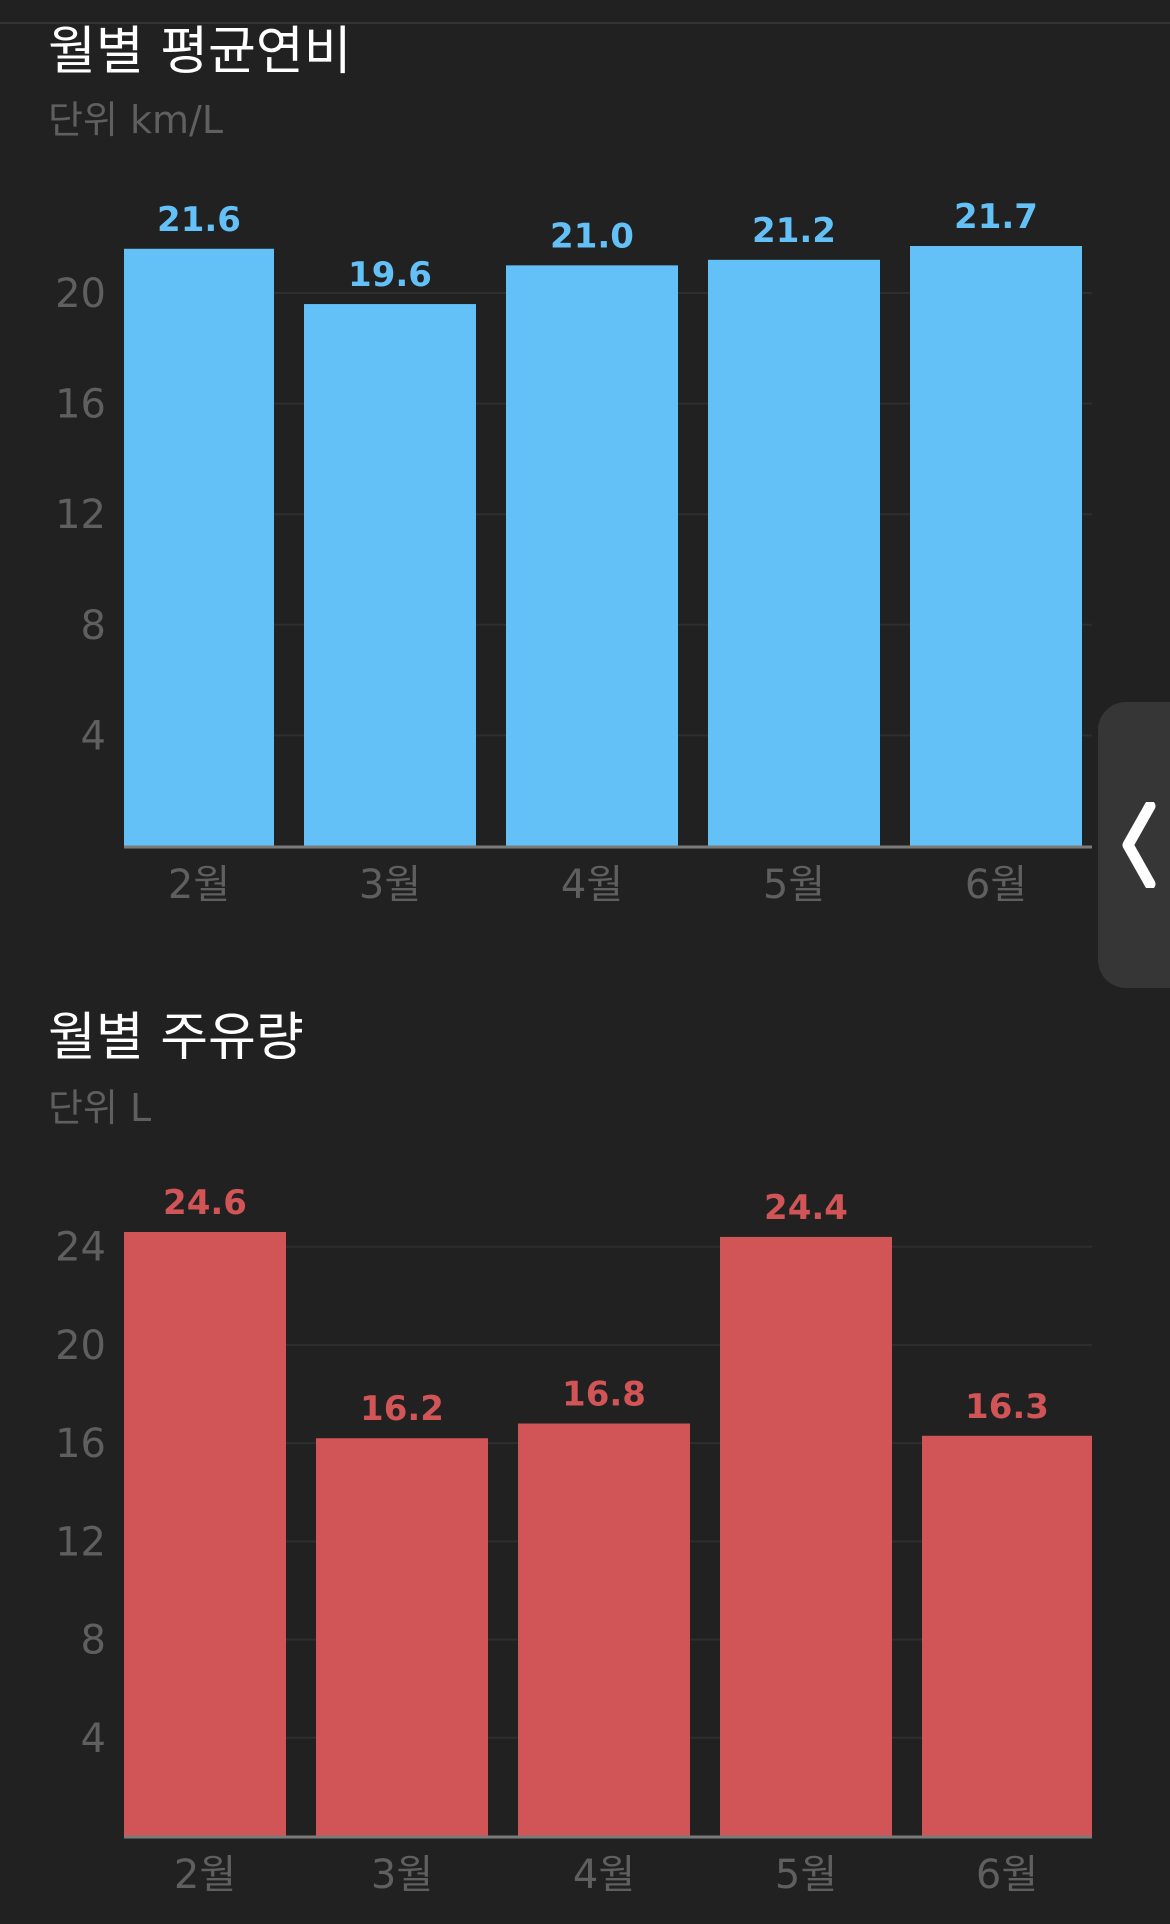 The image size is (1170, 1924). I want to click on side-drawer-handle, so click(1134, 845).